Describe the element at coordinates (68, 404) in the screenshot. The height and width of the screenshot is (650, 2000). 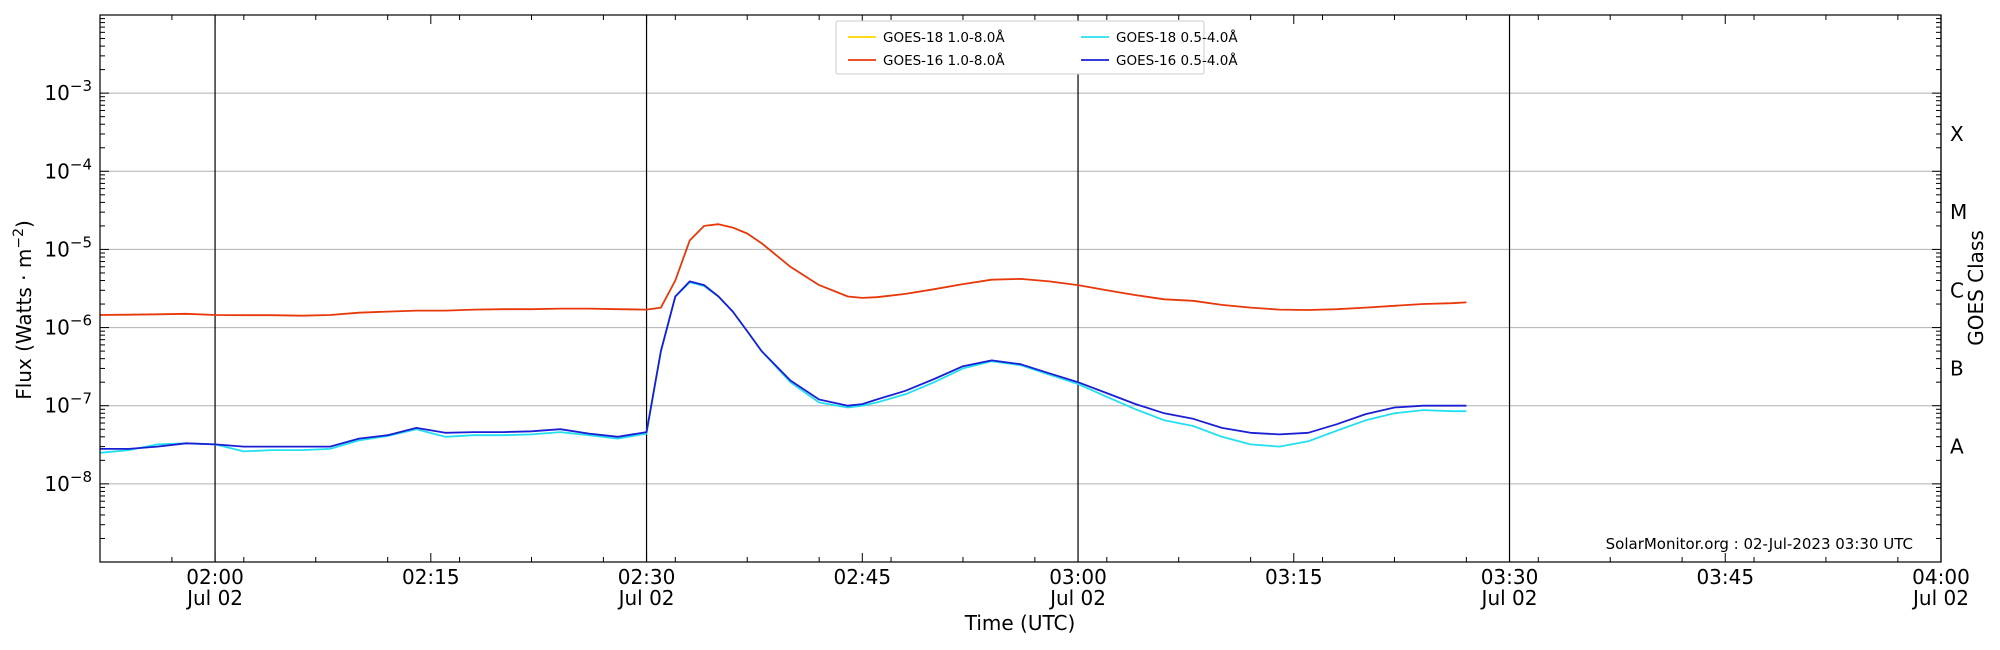
I see `y-tick-label: 10⁻⁷` at that location.